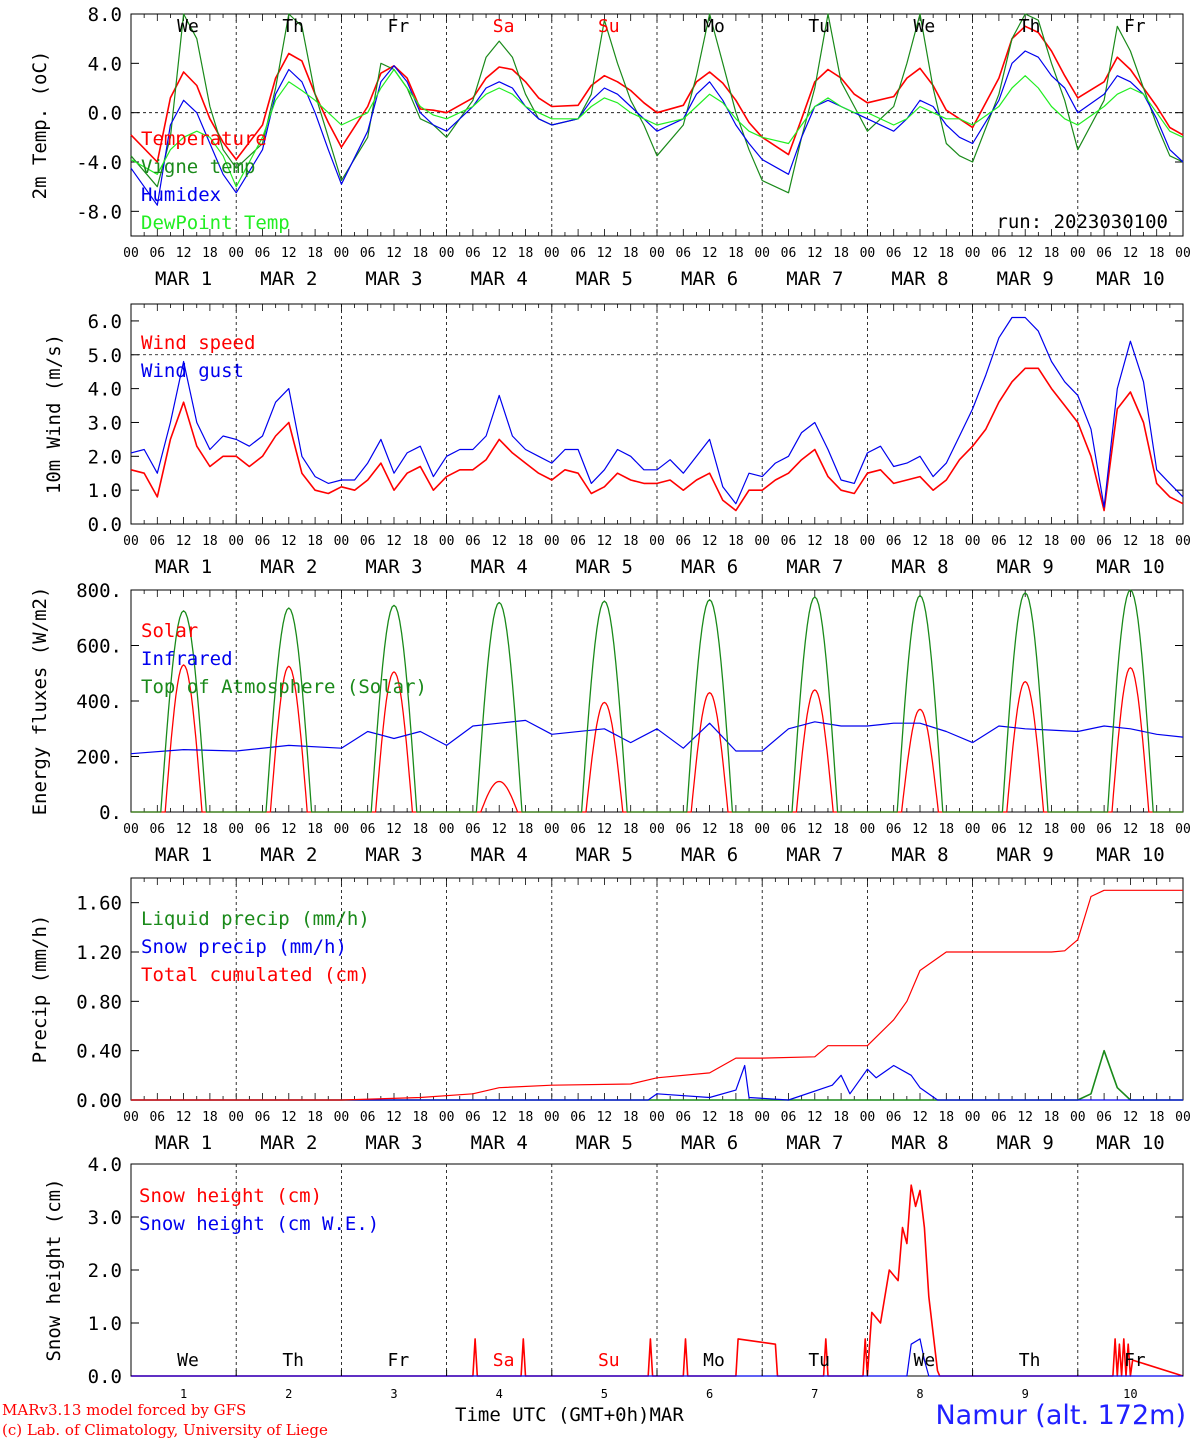  I want to click on panel-4-hour-label: 12, so click(289, 1117).